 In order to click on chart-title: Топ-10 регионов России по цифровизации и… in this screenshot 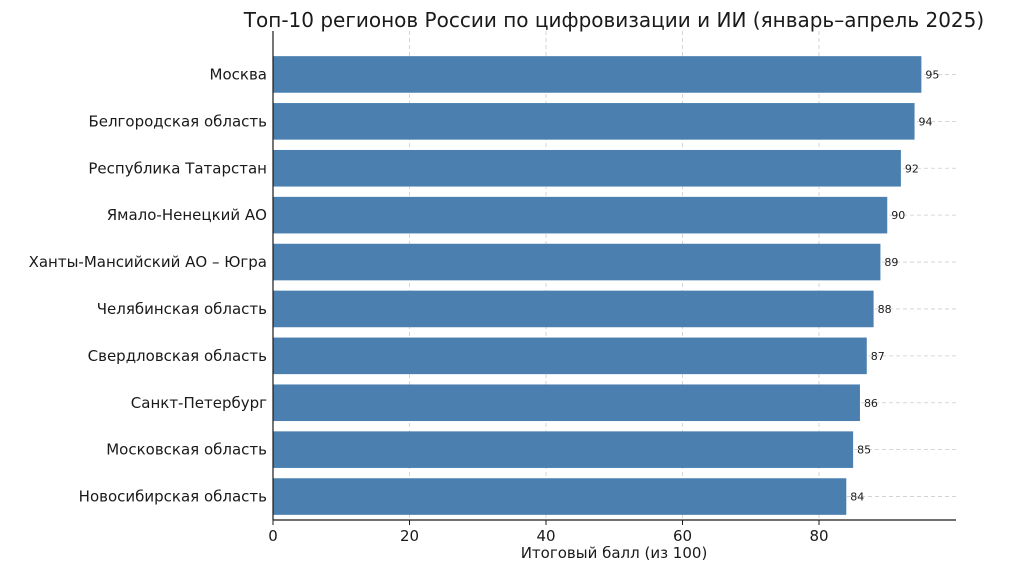, I will do `click(613, 20)`.